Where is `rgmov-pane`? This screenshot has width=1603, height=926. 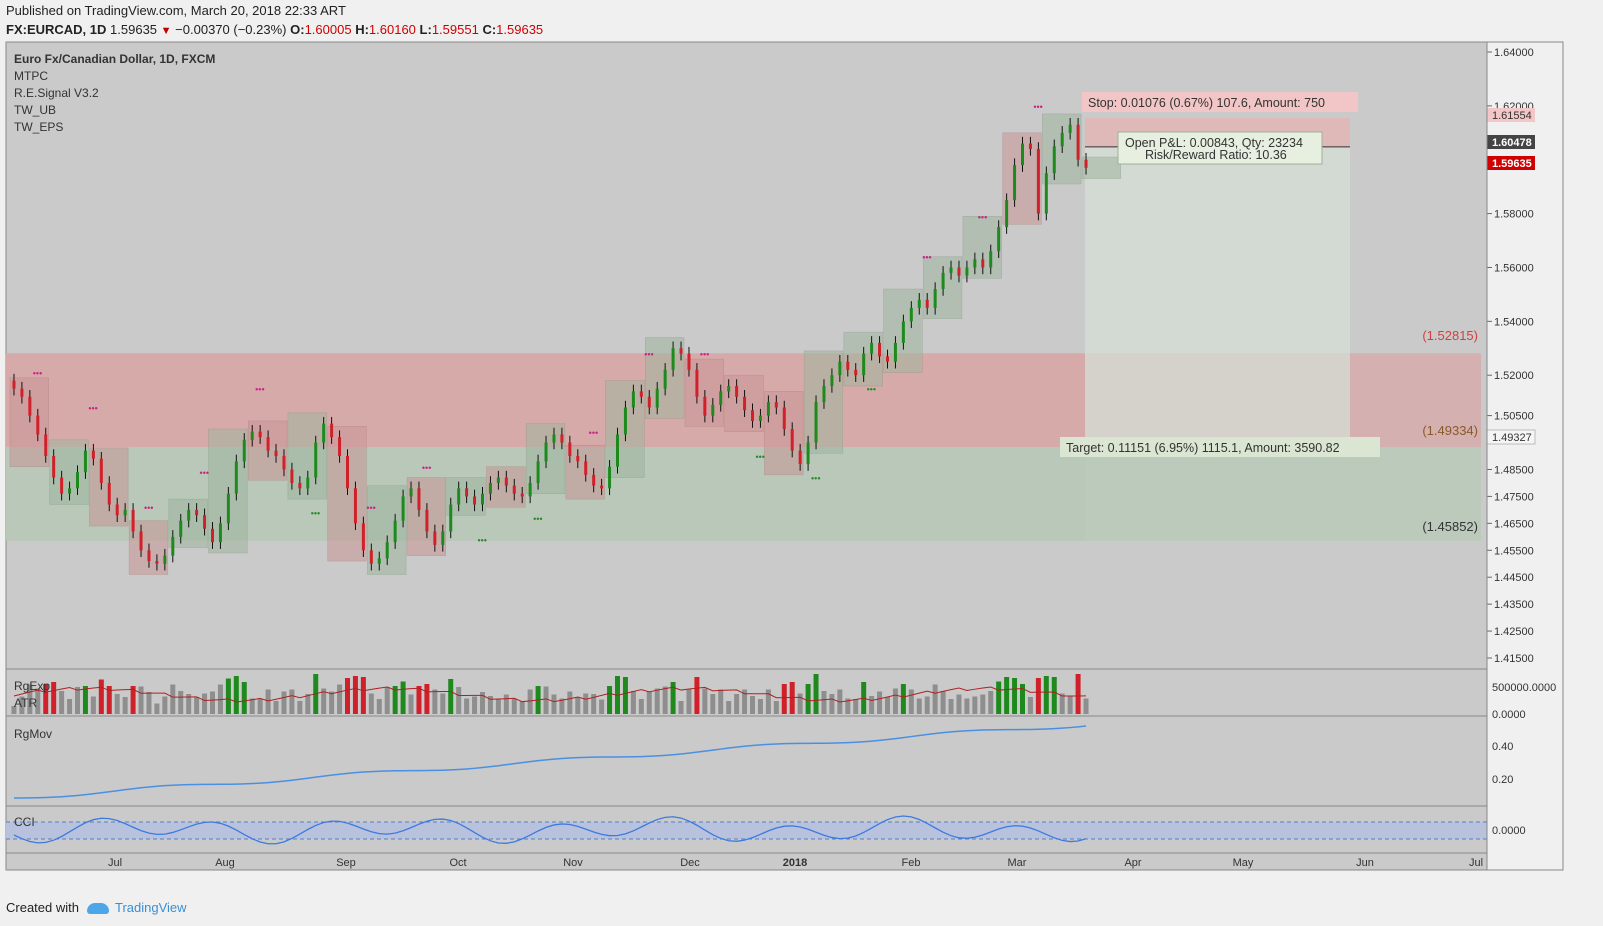 rgmov-pane is located at coordinates (746, 761).